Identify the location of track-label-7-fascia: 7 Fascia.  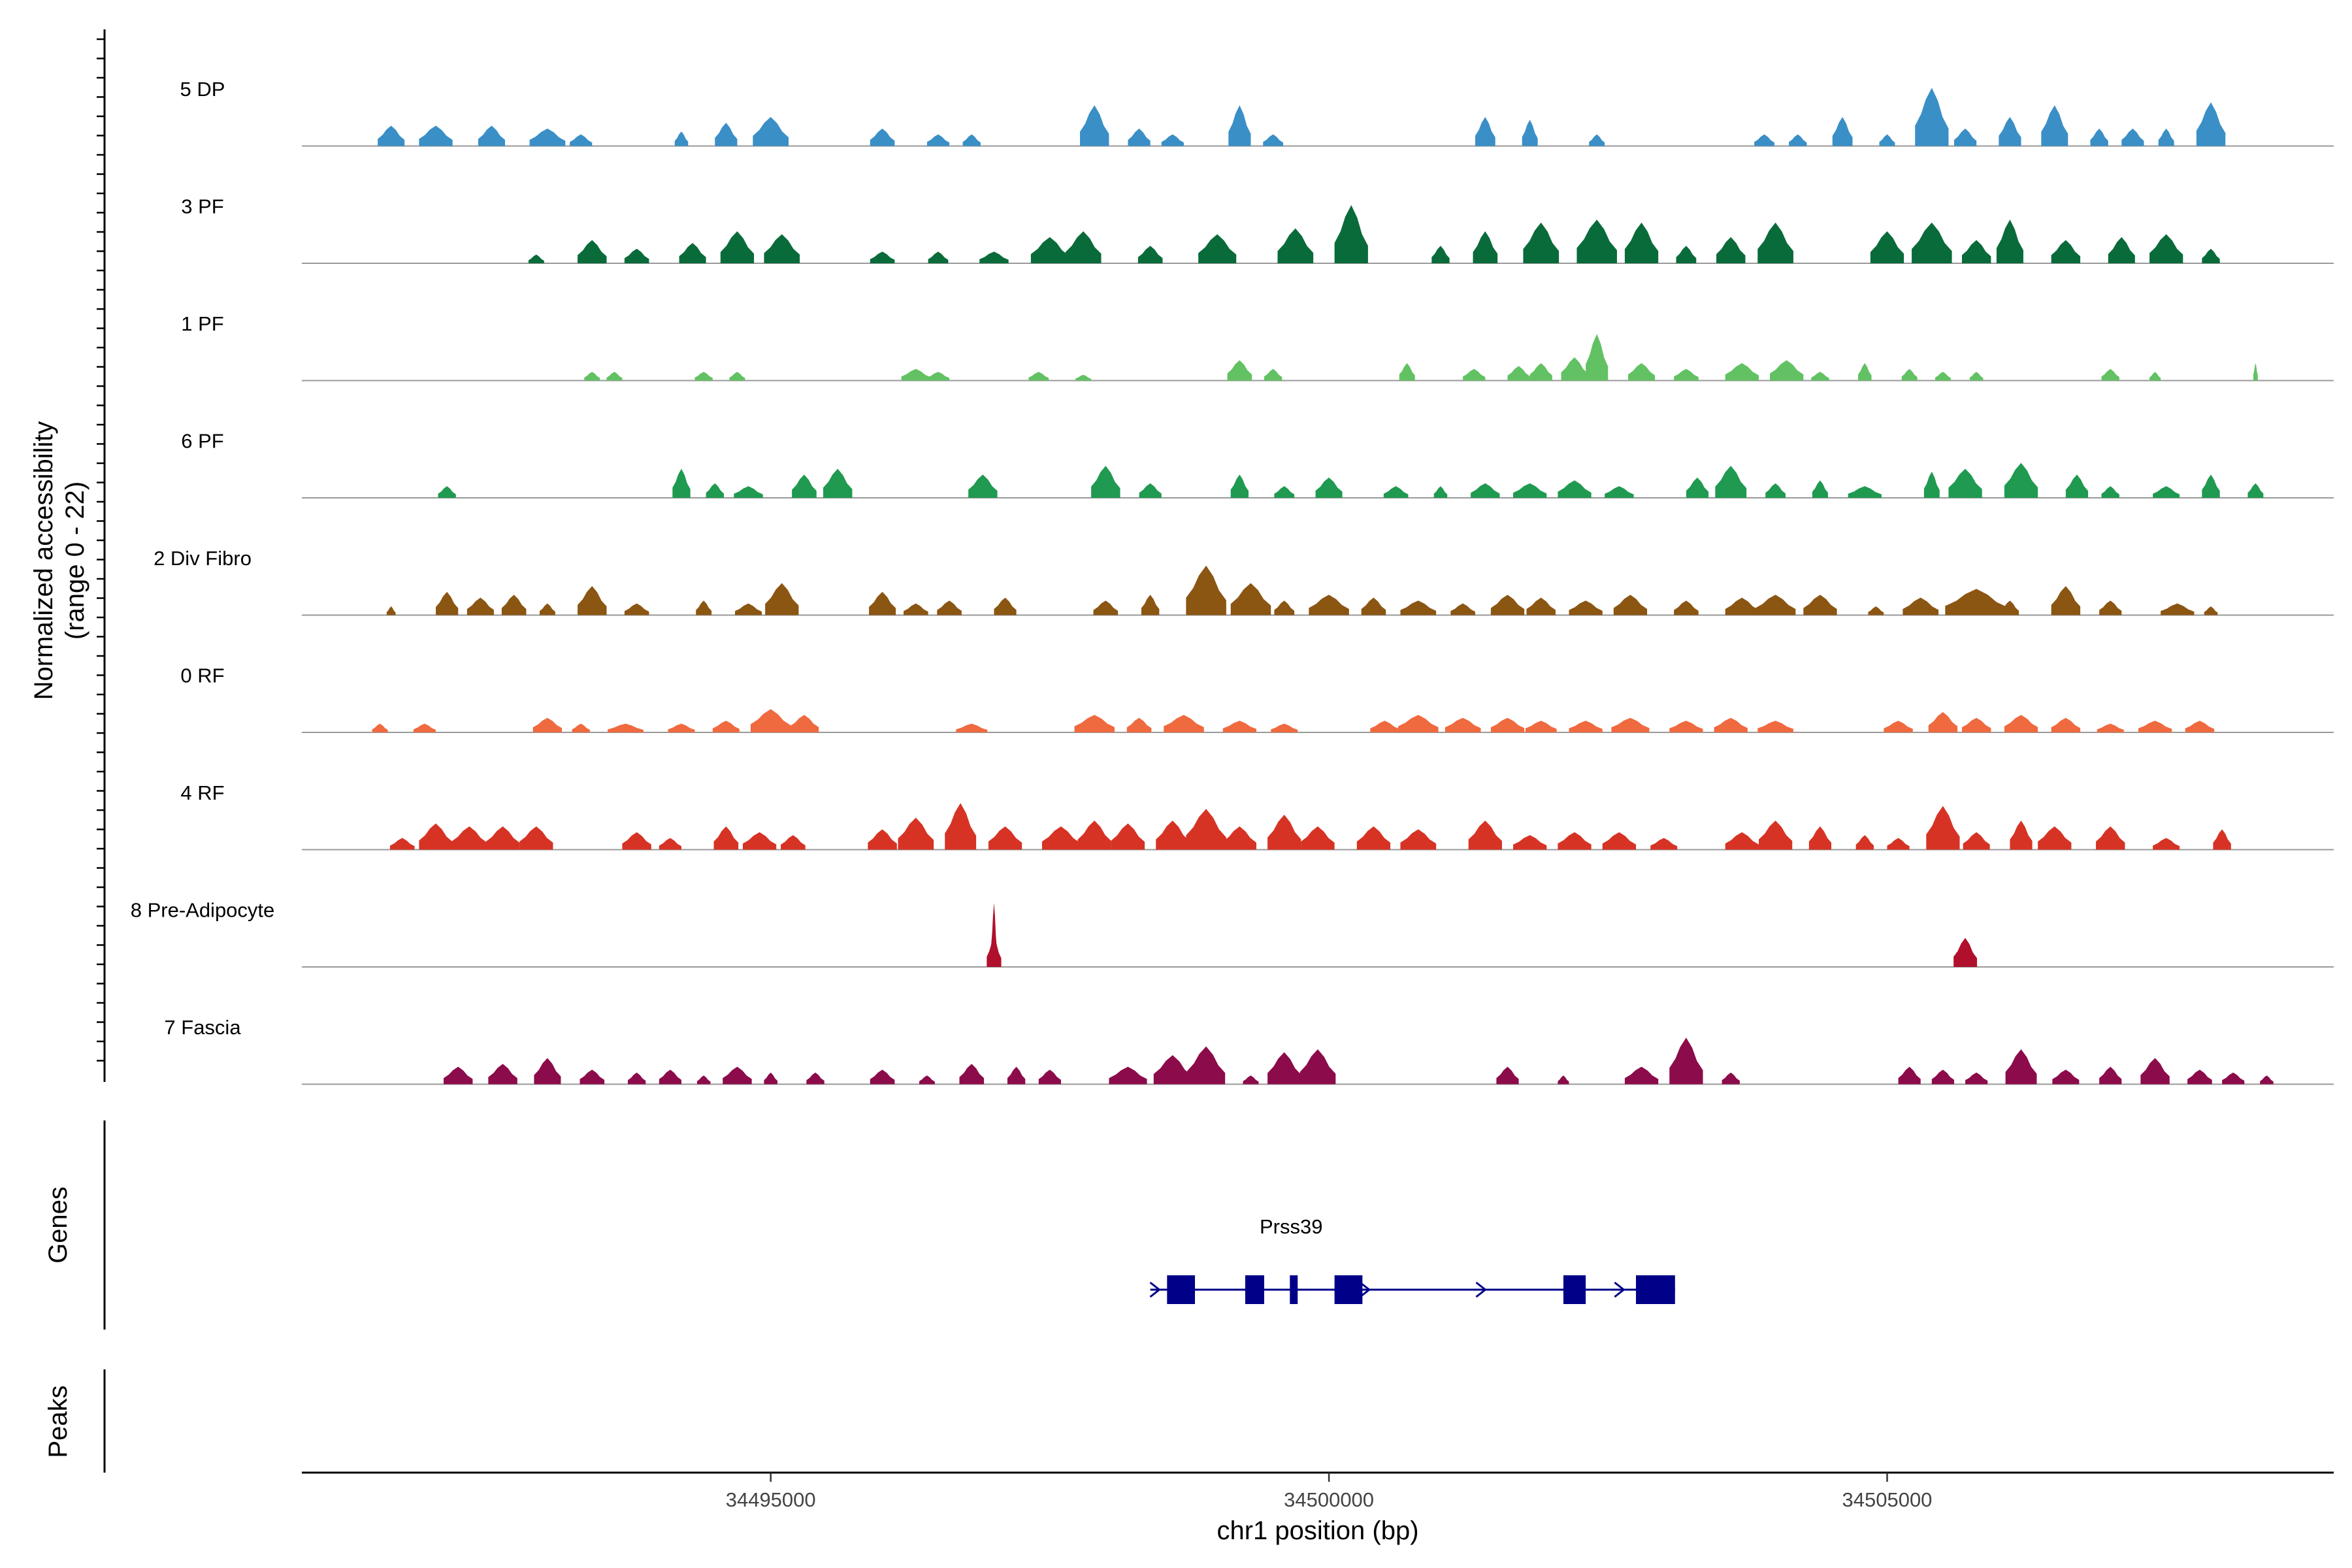
(202, 1027).